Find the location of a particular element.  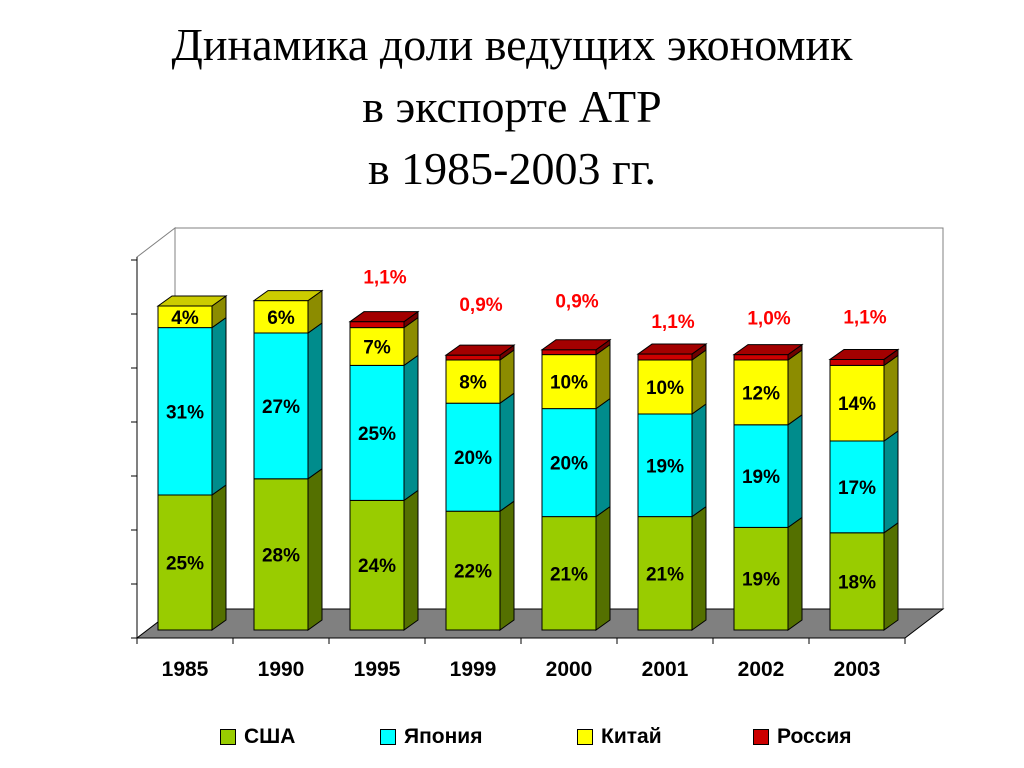

data-label-1985-0: 25% is located at coordinates (185, 564).